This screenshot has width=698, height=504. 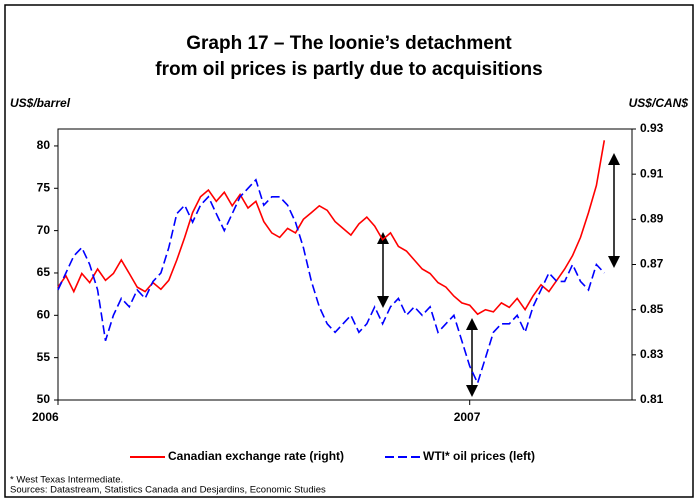 What do you see at coordinates (652, 173) in the screenshot?
I see `y2-tick-label: 0.91` at bounding box center [652, 173].